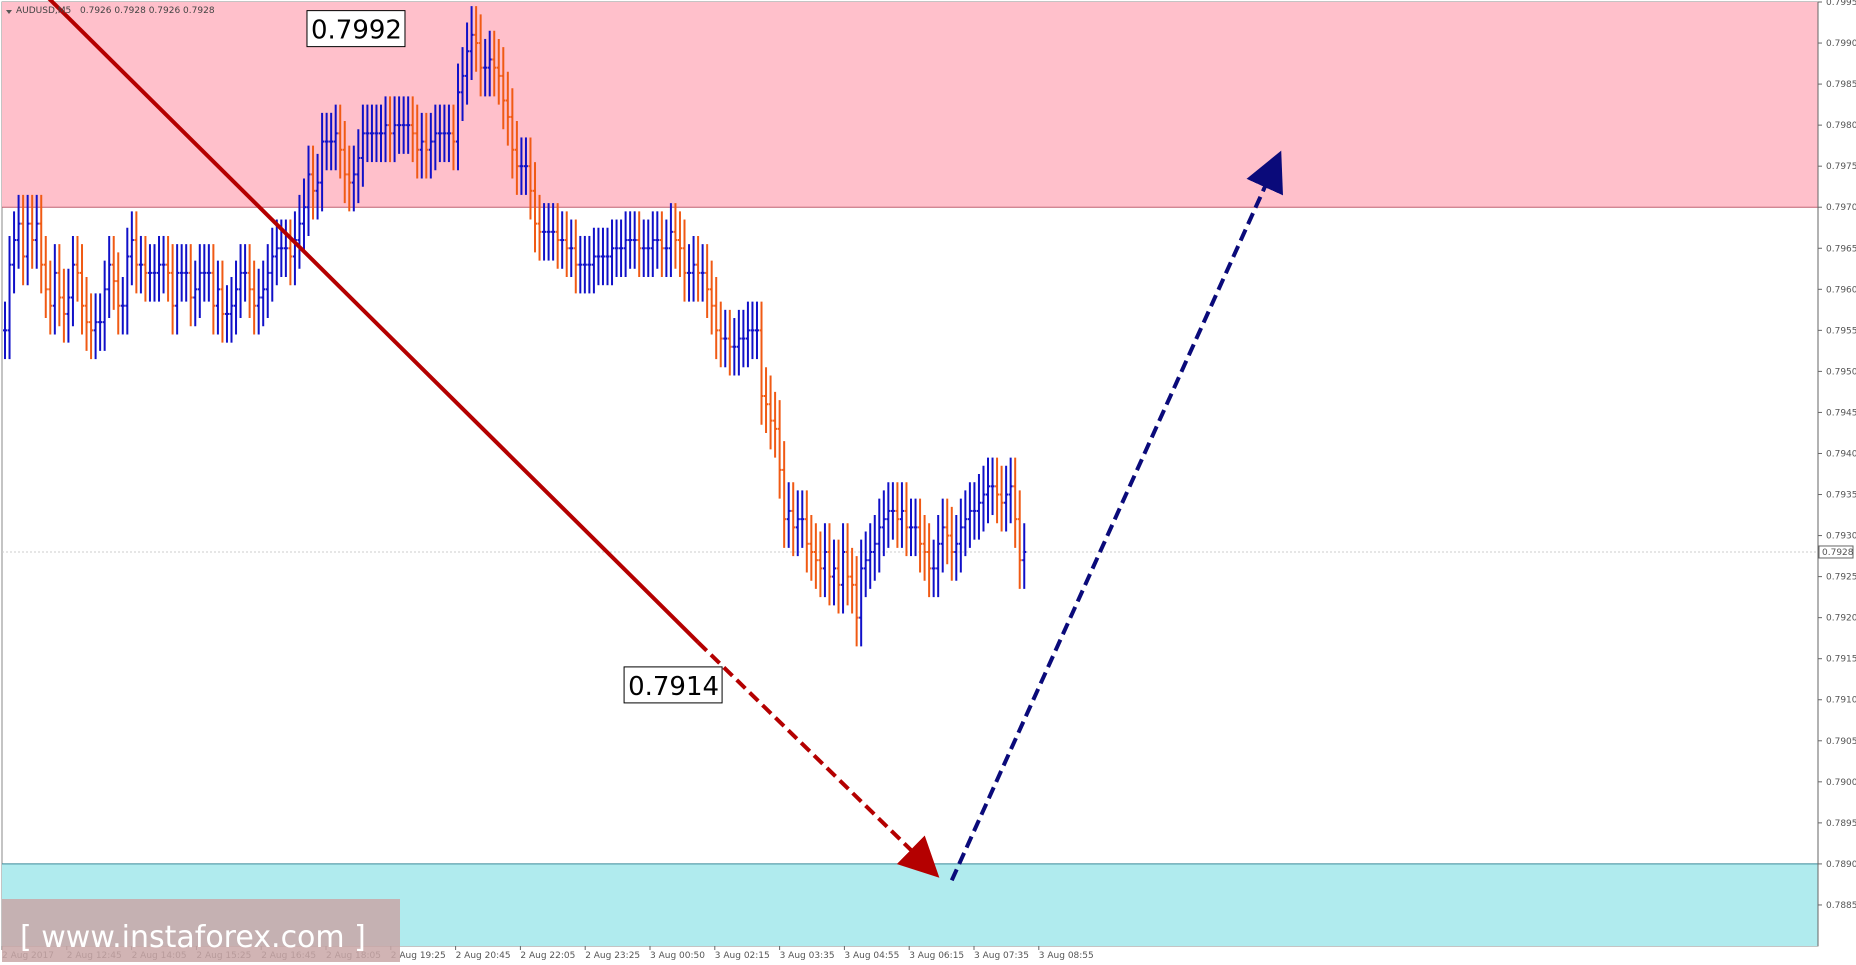 This screenshot has width=1856, height=965. Describe the element at coordinates (201, 930) in the screenshot. I see `watermark-background` at that location.